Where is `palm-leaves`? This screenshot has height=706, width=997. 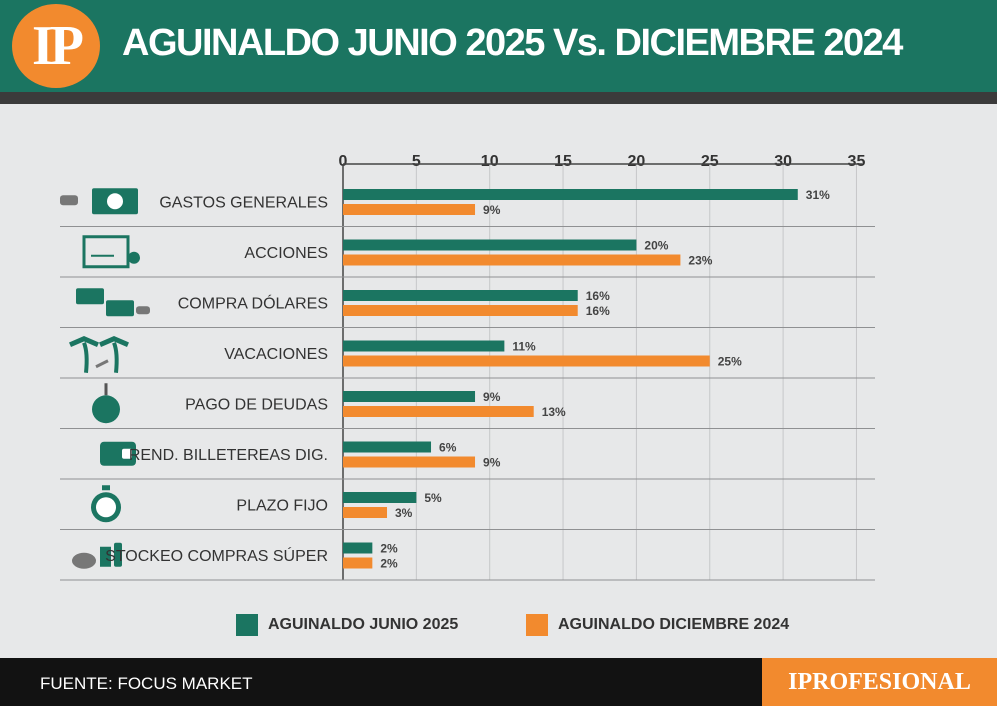 palm-leaves is located at coordinates (99, 342).